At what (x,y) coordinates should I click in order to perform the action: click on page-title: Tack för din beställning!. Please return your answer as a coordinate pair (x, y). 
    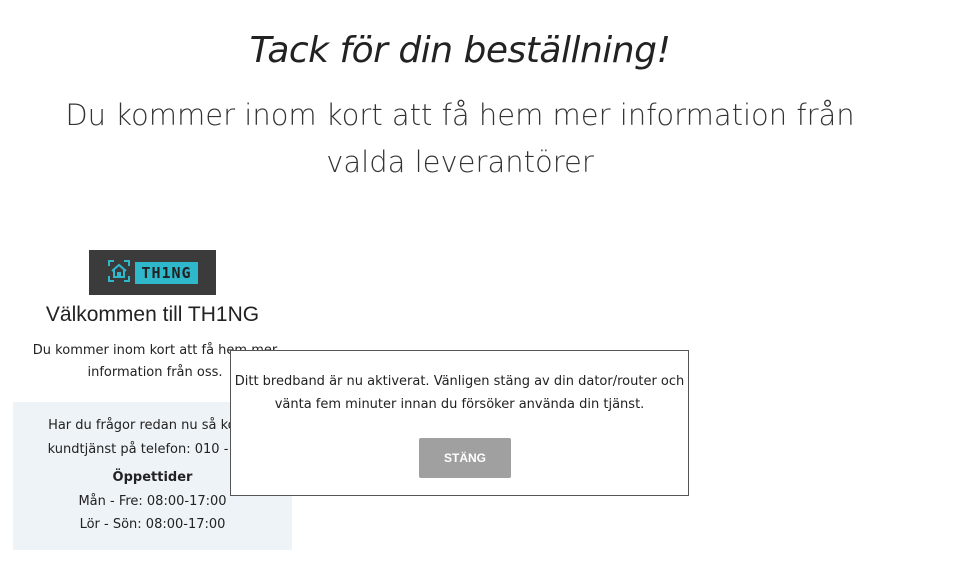
    Looking at the image, I should click on (460, 50).